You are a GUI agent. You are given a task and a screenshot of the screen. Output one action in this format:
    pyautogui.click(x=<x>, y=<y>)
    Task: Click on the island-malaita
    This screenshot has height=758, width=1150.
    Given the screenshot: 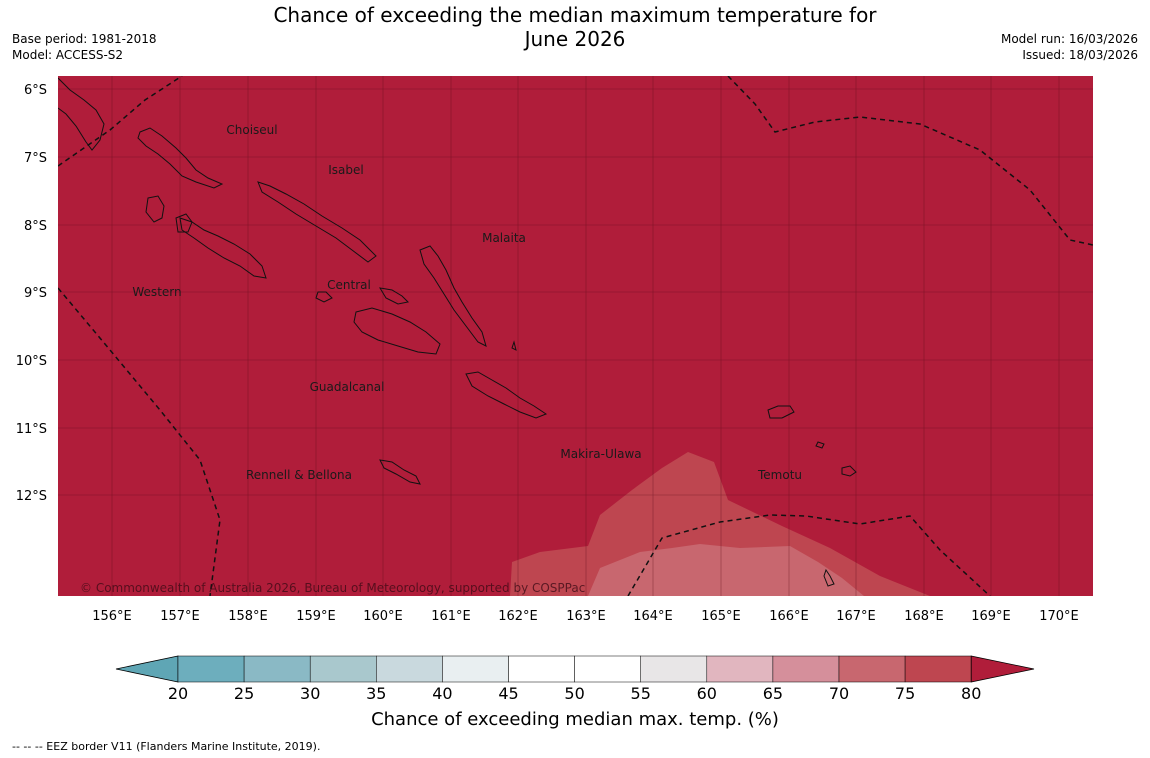 What is the action you would take?
    pyautogui.click(x=453, y=296)
    